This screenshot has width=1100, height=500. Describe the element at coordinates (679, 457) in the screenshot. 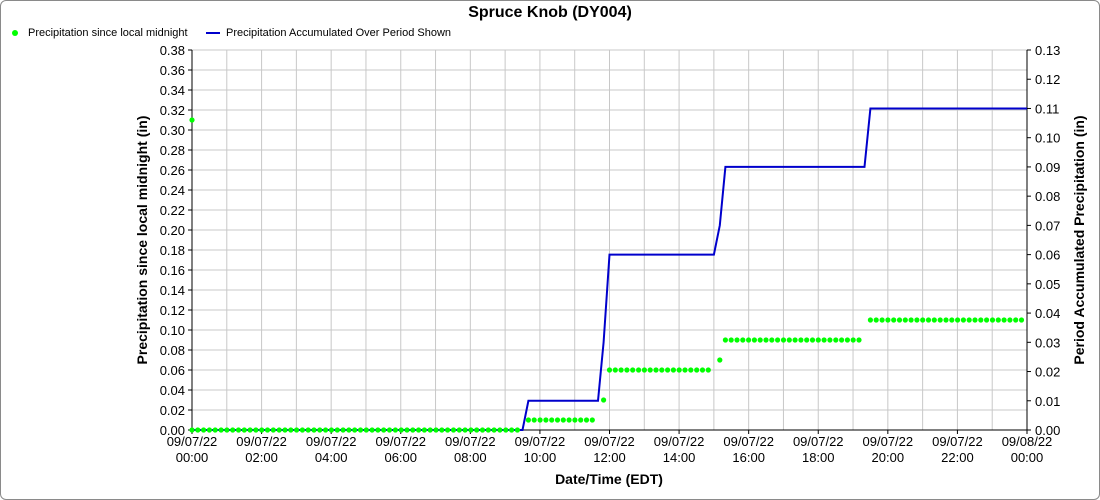

I see `x-tick-time: 14:00` at that location.